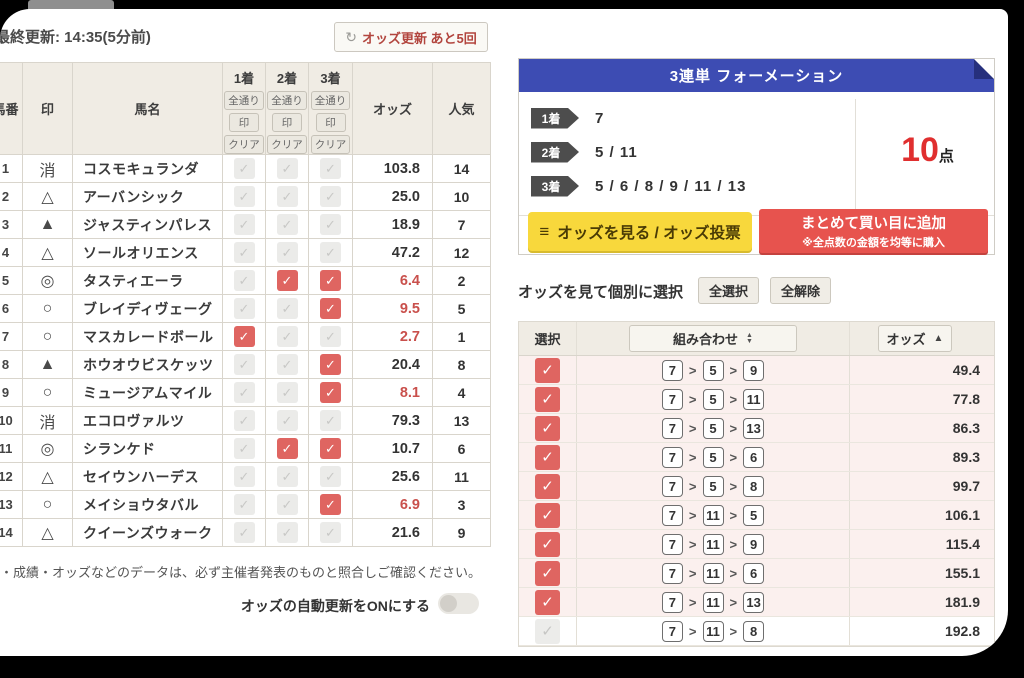 This screenshot has height=678, width=1024. I want to click on sort-by-combination-button: 組み合わせ ▲ ▼, so click(713, 338).